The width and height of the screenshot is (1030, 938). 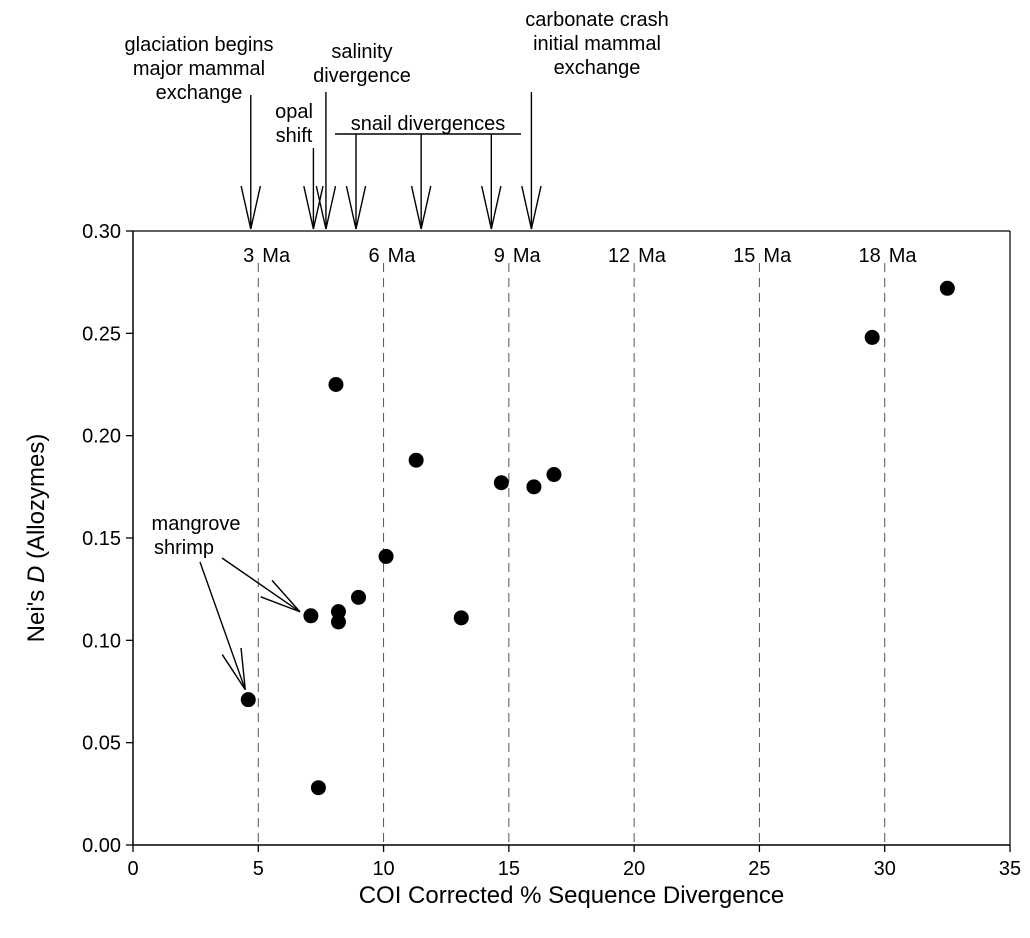 What do you see at coordinates (373, 256) in the screenshot?
I see `reference-line-number: 6` at bounding box center [373, 256].